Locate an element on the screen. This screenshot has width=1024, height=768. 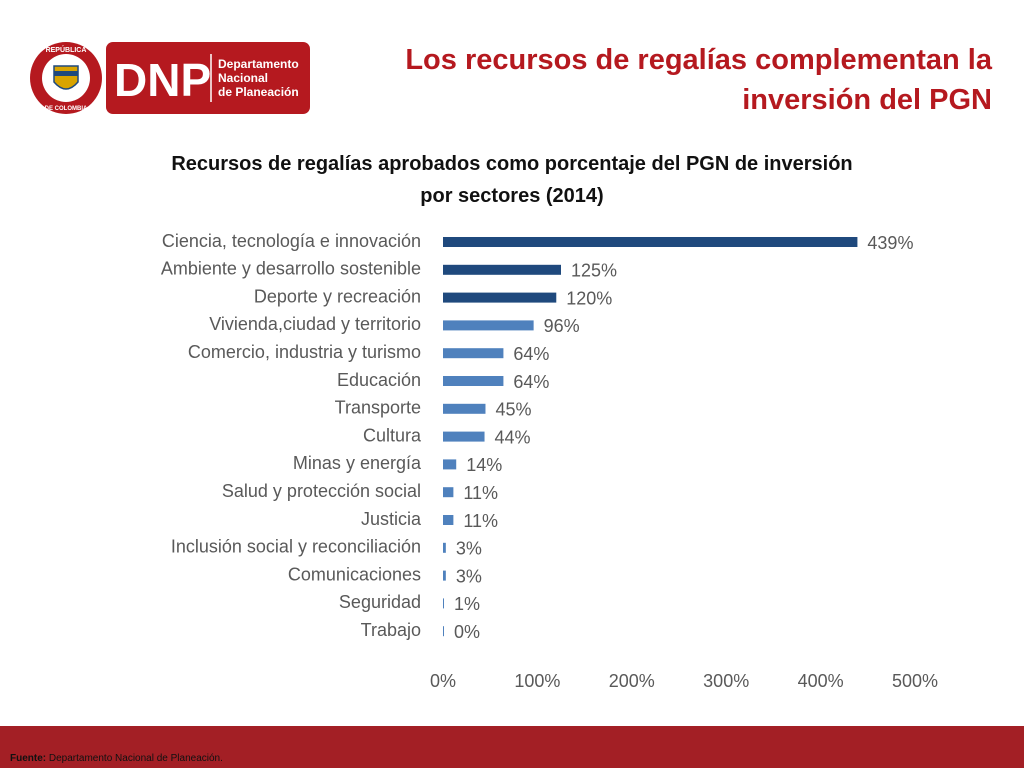
logo-name-line2: Nacional is located at coordinates (243, 78).